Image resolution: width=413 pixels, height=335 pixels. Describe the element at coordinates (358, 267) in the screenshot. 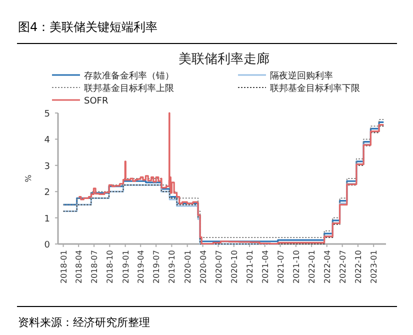

I see `x-tick-label: 2022-10` at that location.